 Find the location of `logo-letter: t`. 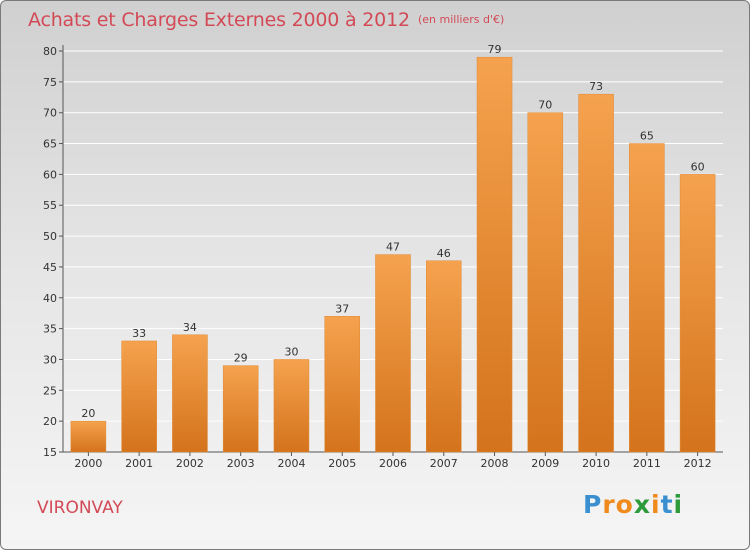

logo-letter: t is located at coordinates (667, 504).